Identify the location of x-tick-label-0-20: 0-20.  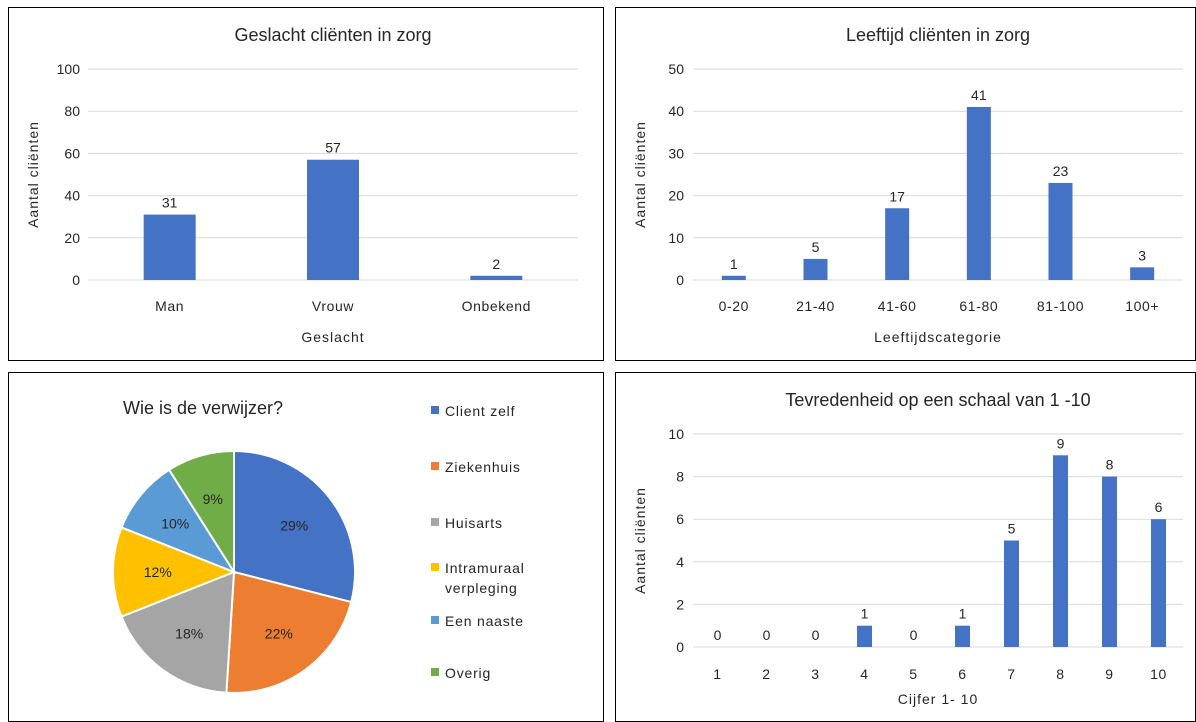
(734, 306).